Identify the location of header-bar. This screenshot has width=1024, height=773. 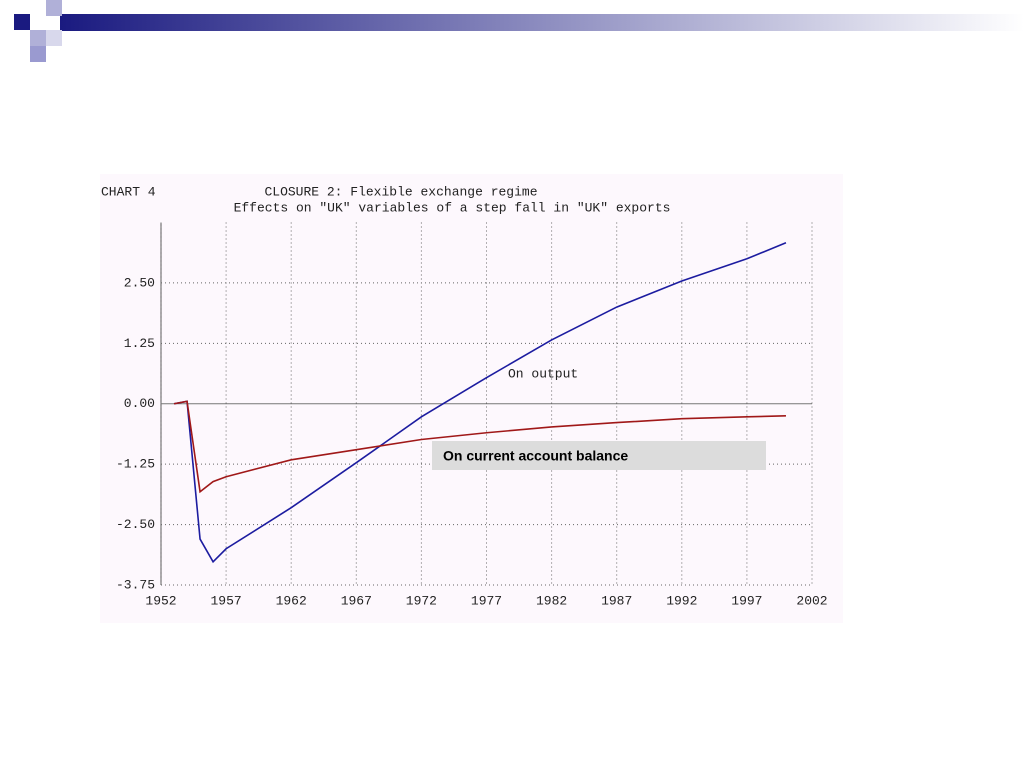
(542, 22).